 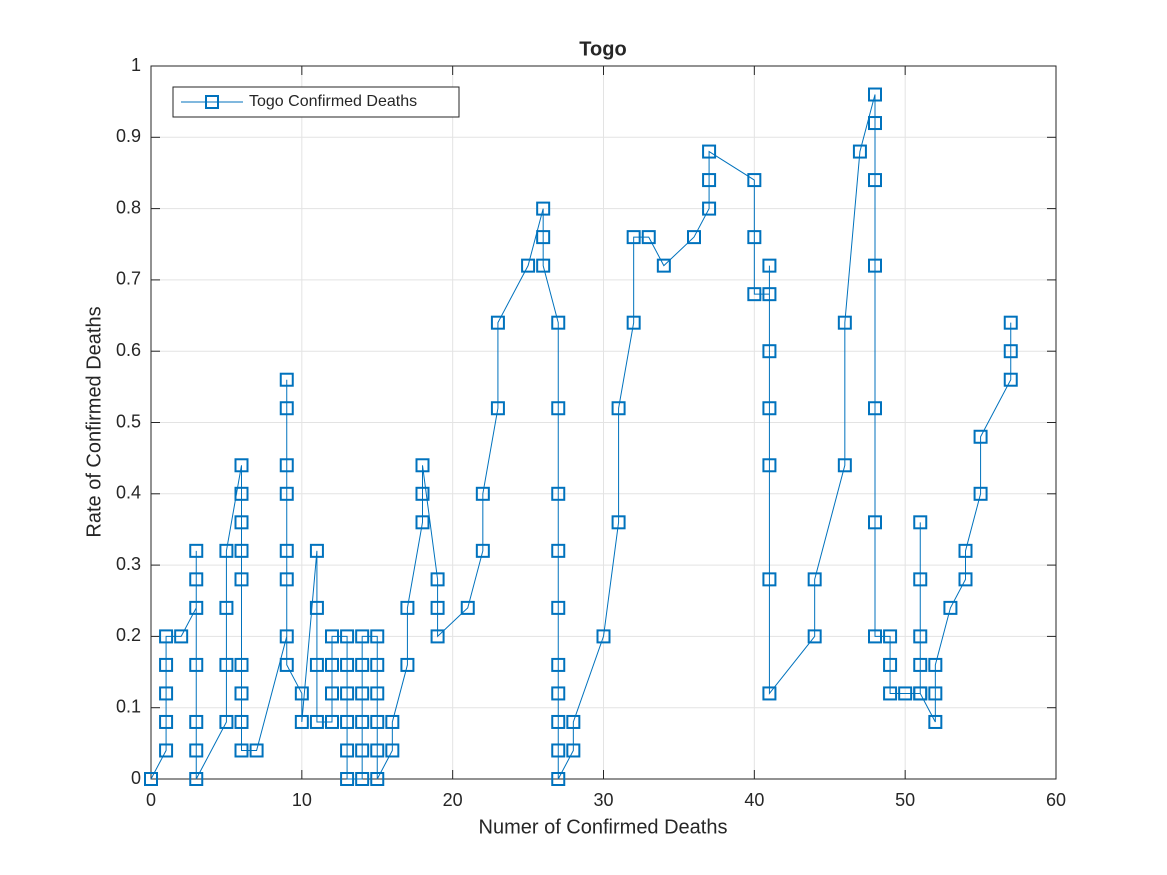 I want to click on chart-title: Togo, so click(x=602, y=49).